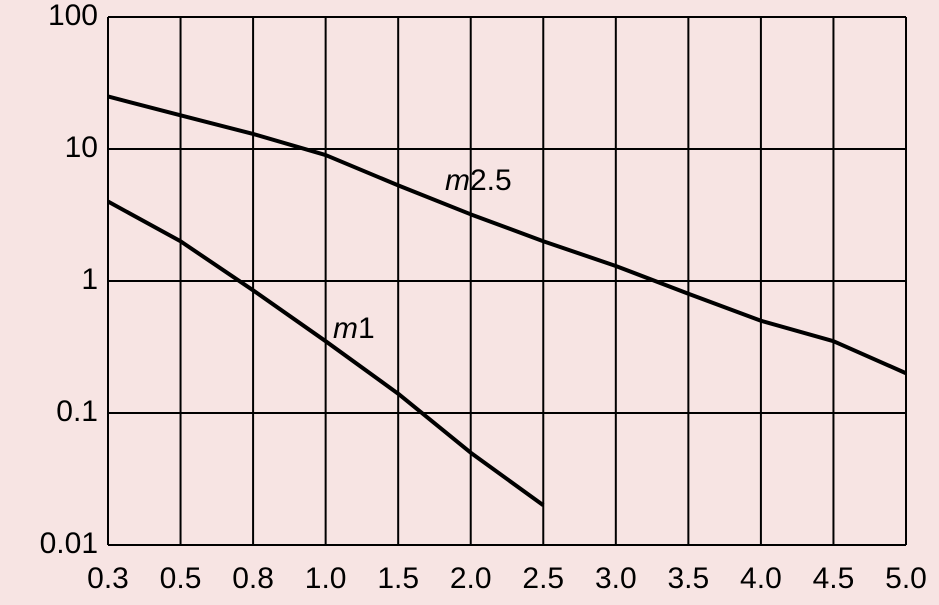 The width and height of the screenshot is (939, 605). Describe the element at coordinates (89, 279) in the screenshot. I see `y-tick-label: 1` at that location.